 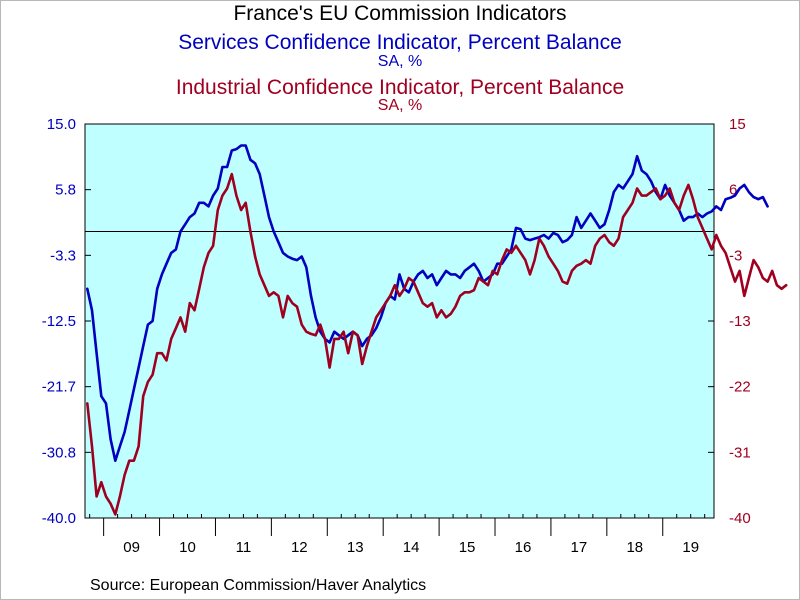 I want to click on left-axis-tick-label: -3.3, so click(x=63, y=255).